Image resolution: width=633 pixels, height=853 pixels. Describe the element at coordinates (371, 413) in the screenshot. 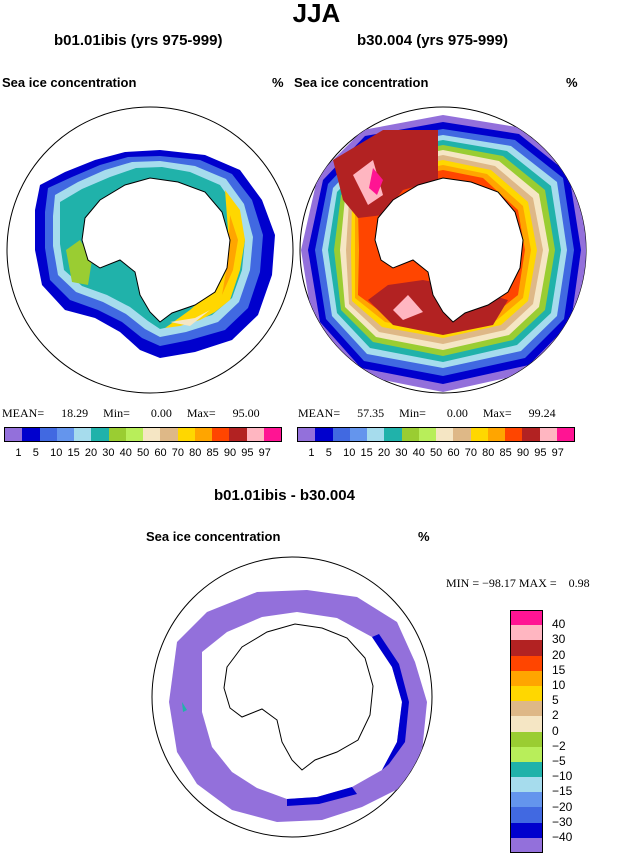

I see `right-mean-value: 57.35` at that location.